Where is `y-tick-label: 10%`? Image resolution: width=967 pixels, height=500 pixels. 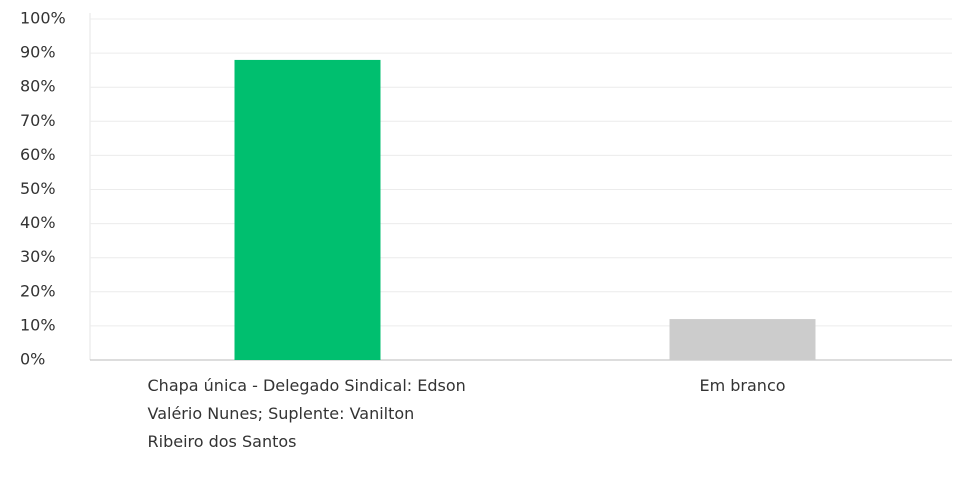 y-tick-label: 10% is located at coordinates (38, 324).